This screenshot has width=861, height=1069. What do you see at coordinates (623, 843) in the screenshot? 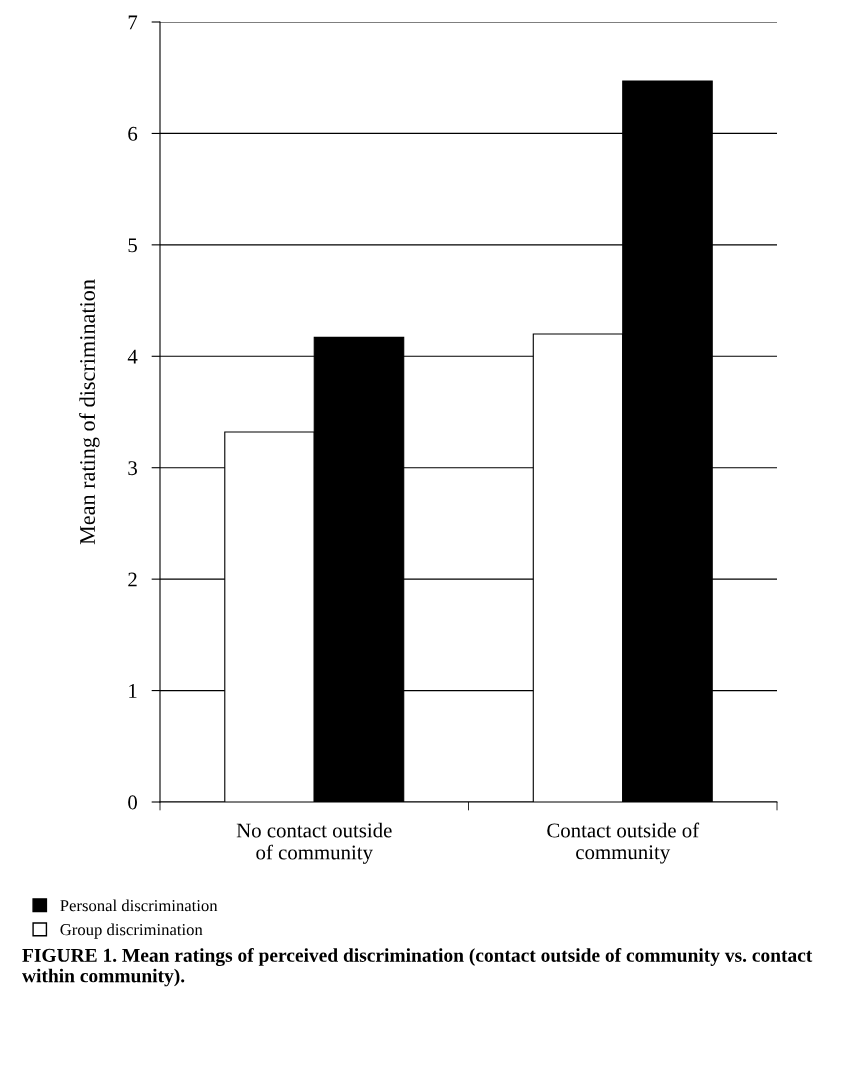
I see `x-tick-label: Contact outside of community` at bounding box center [623, 843].